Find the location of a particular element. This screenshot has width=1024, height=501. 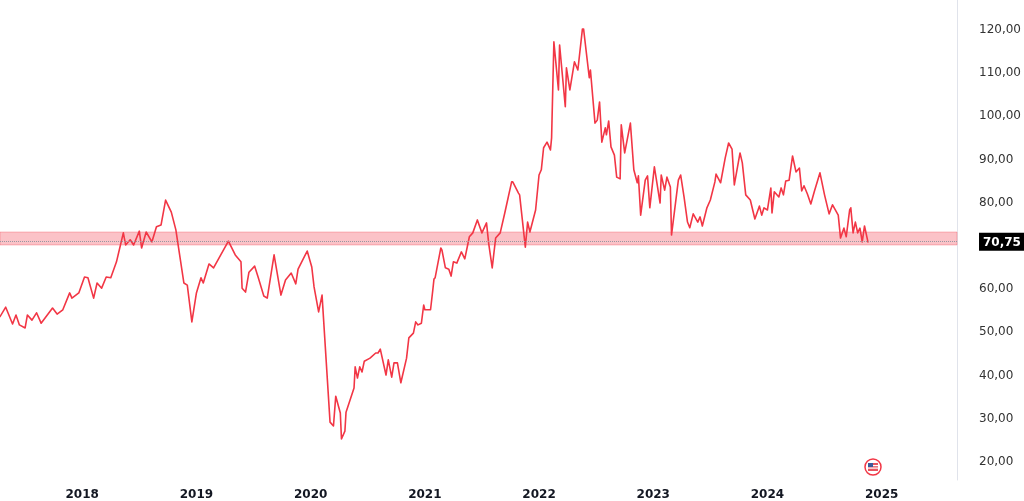

x-tick-label: 2019 is located at coordinates (196, 494).